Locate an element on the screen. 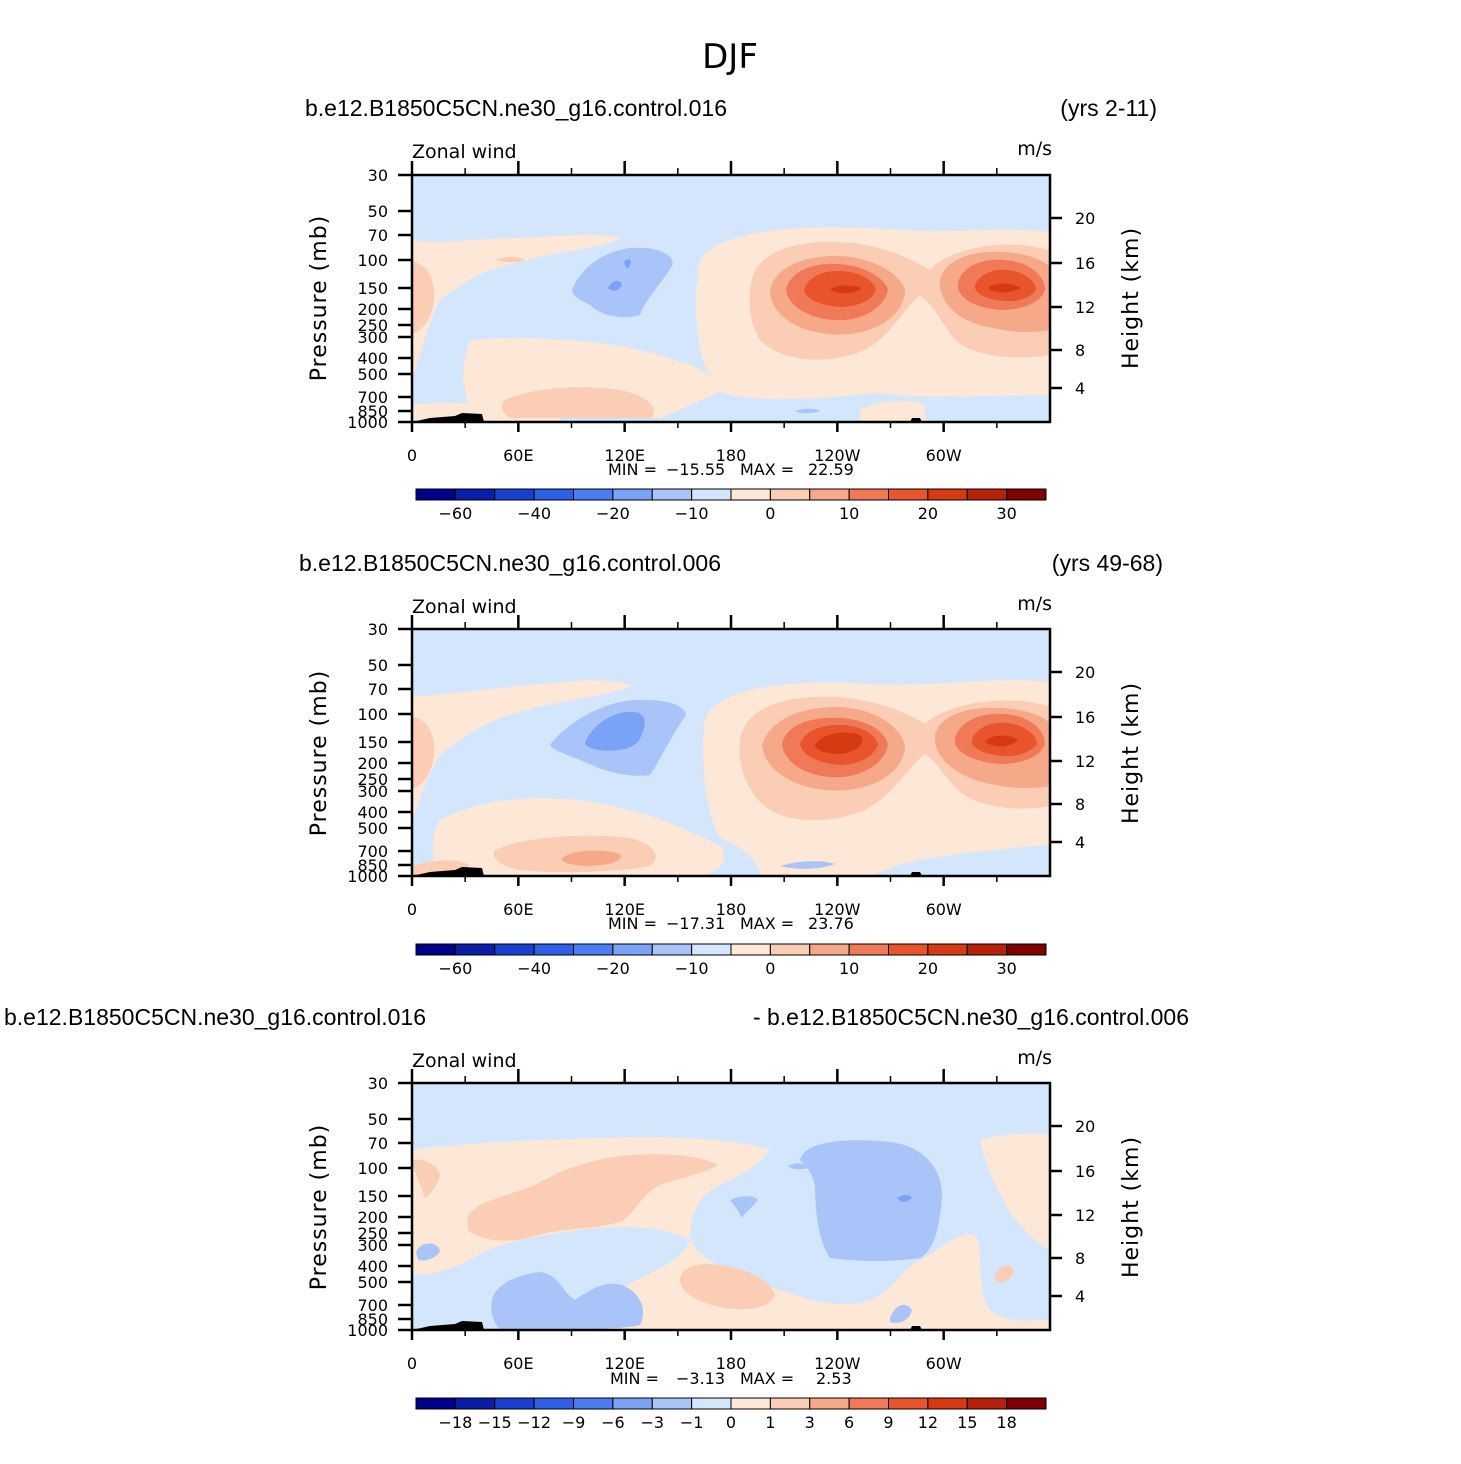 This screenshot has height=1464, width=1461. y-tick-label: 50 is located at coordinates (378, 665).